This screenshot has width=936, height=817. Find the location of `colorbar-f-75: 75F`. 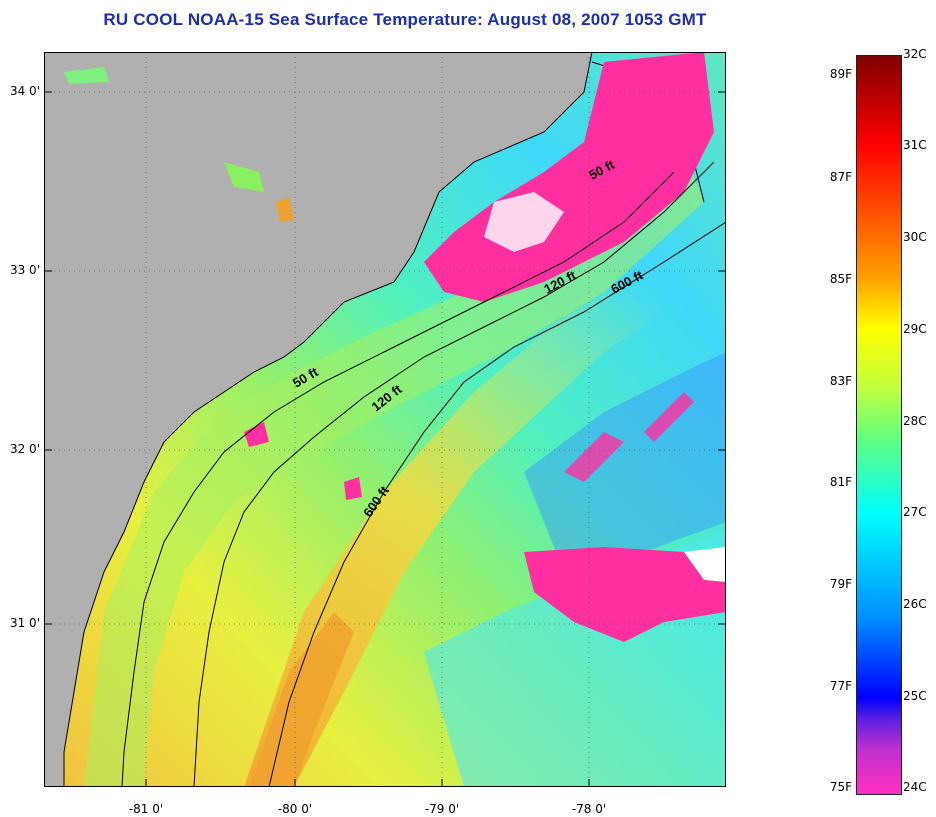

colorbar-f-75: 75F is located at coordinates (840, 787).